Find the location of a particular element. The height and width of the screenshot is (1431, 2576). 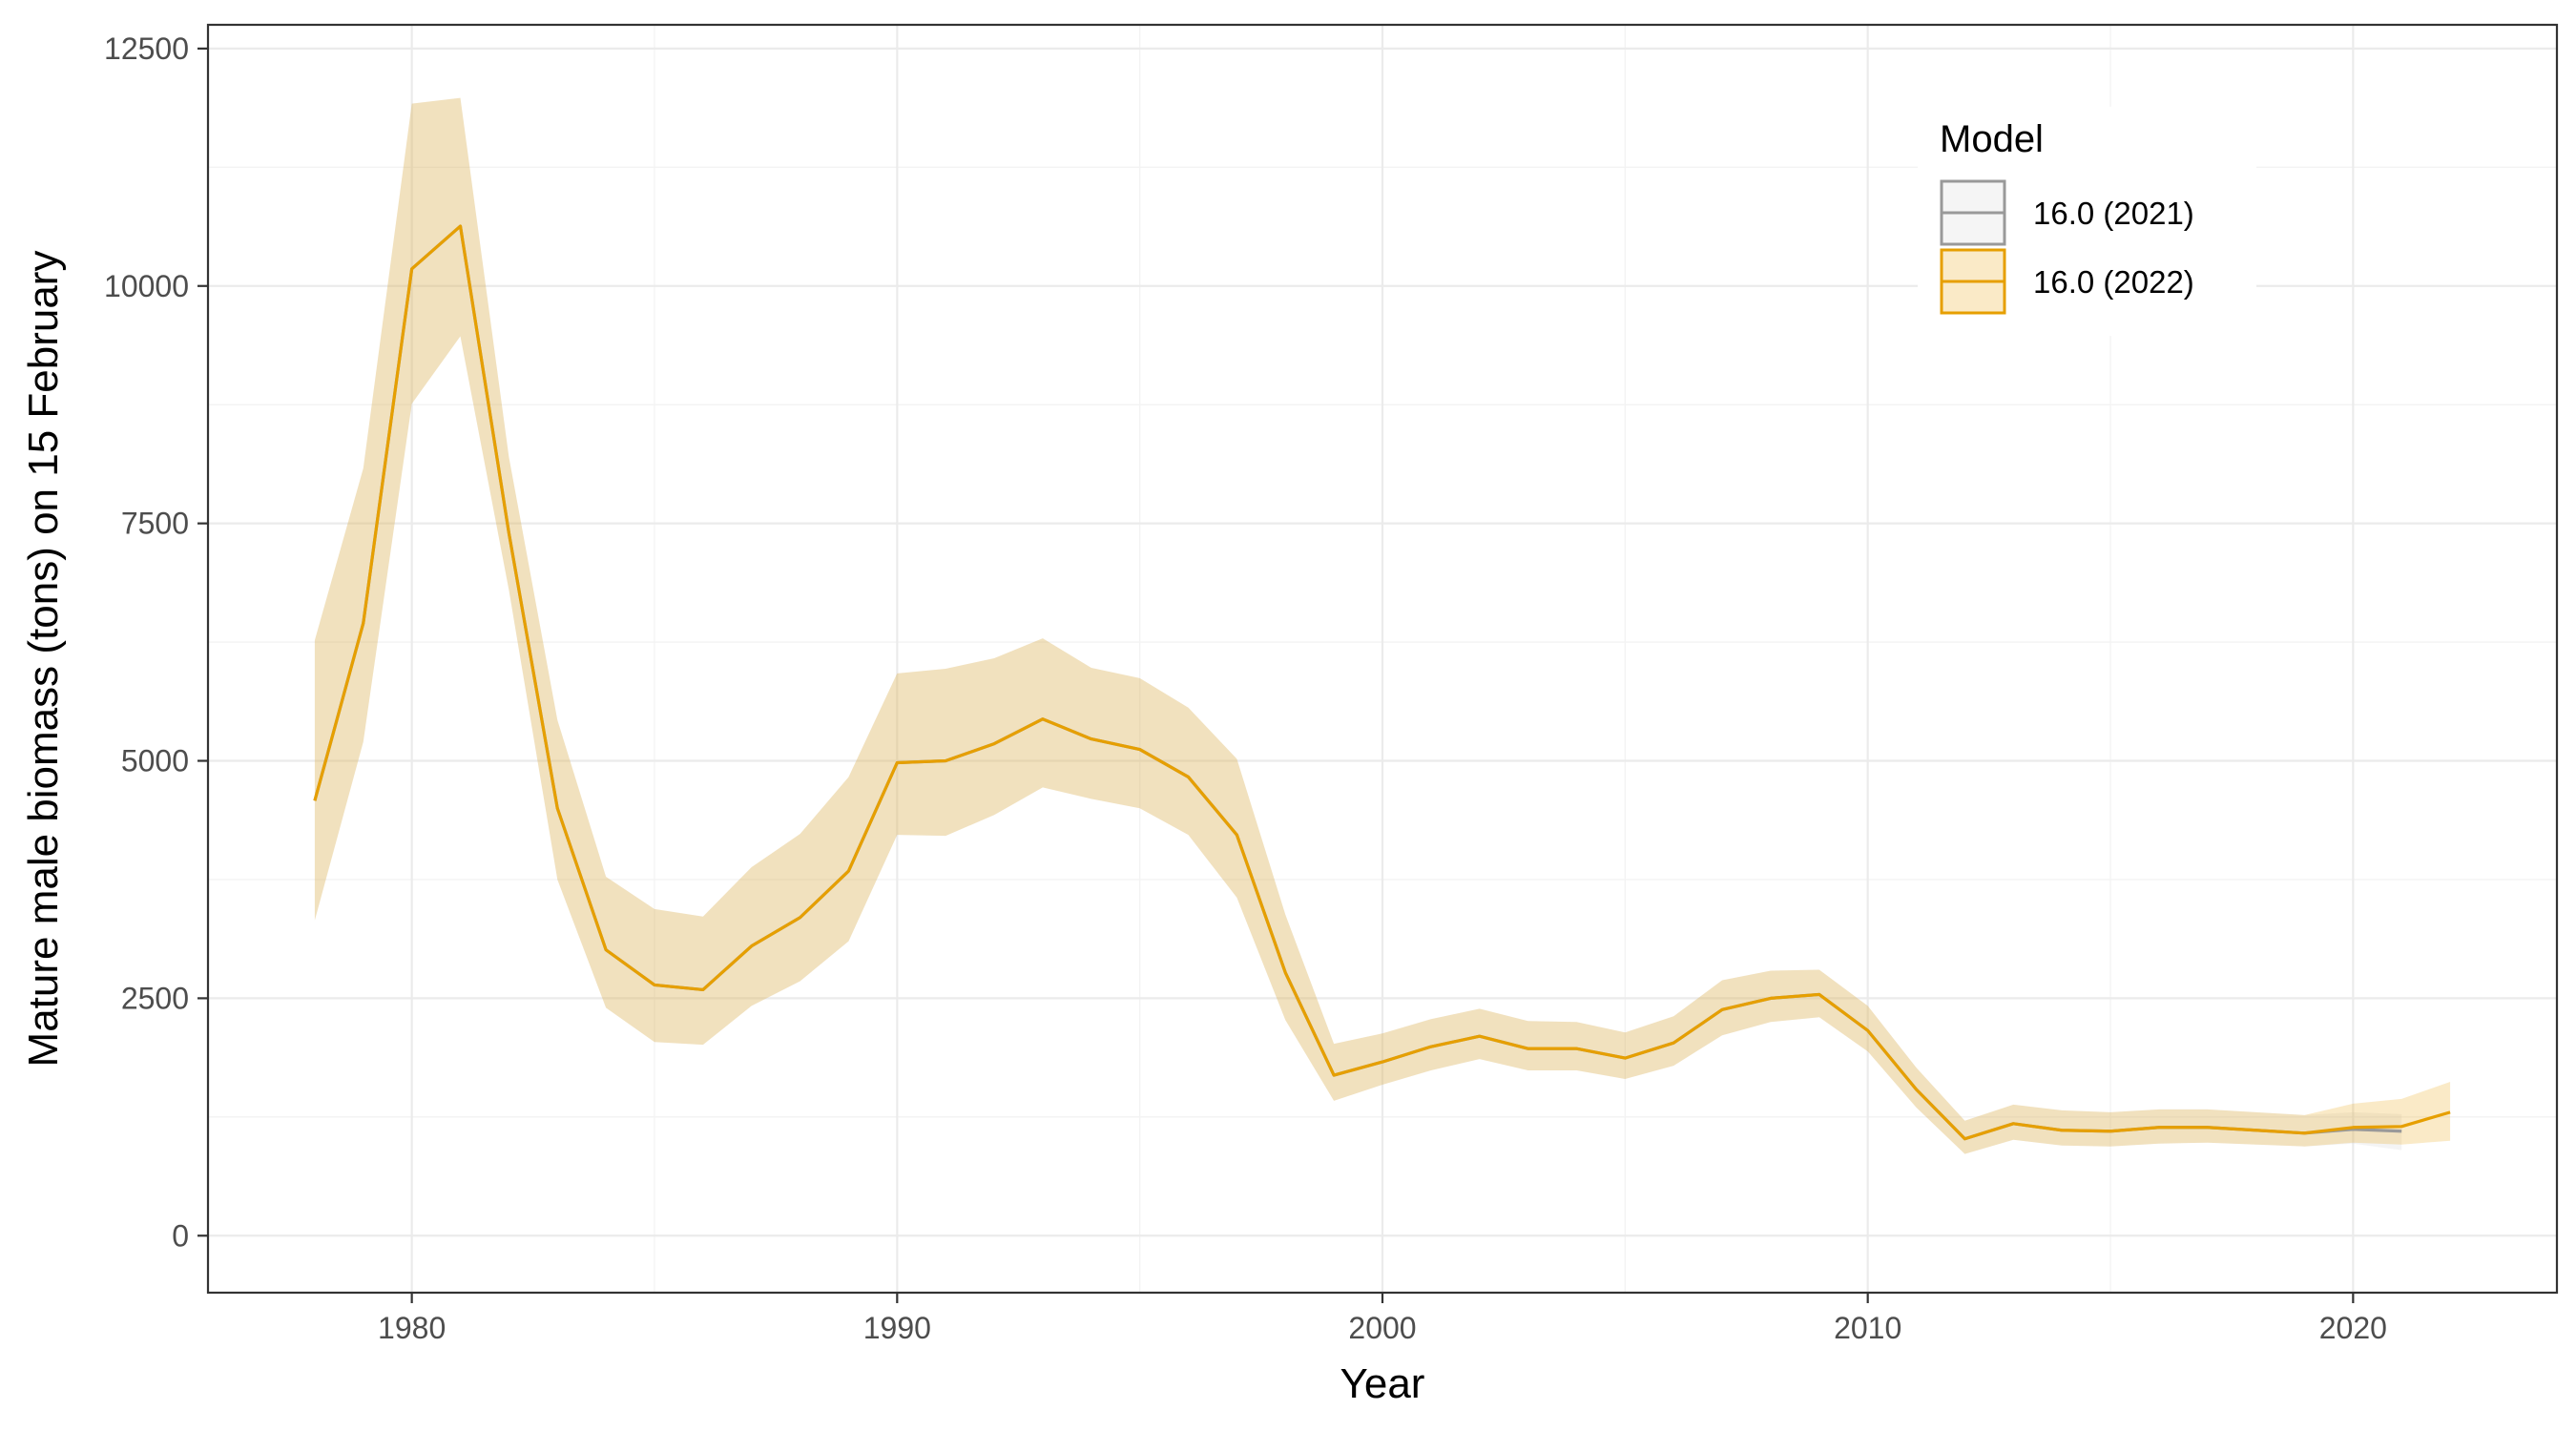

legend-entry-2021: 16.0 (2021) is located at coordinates (2067, 212).